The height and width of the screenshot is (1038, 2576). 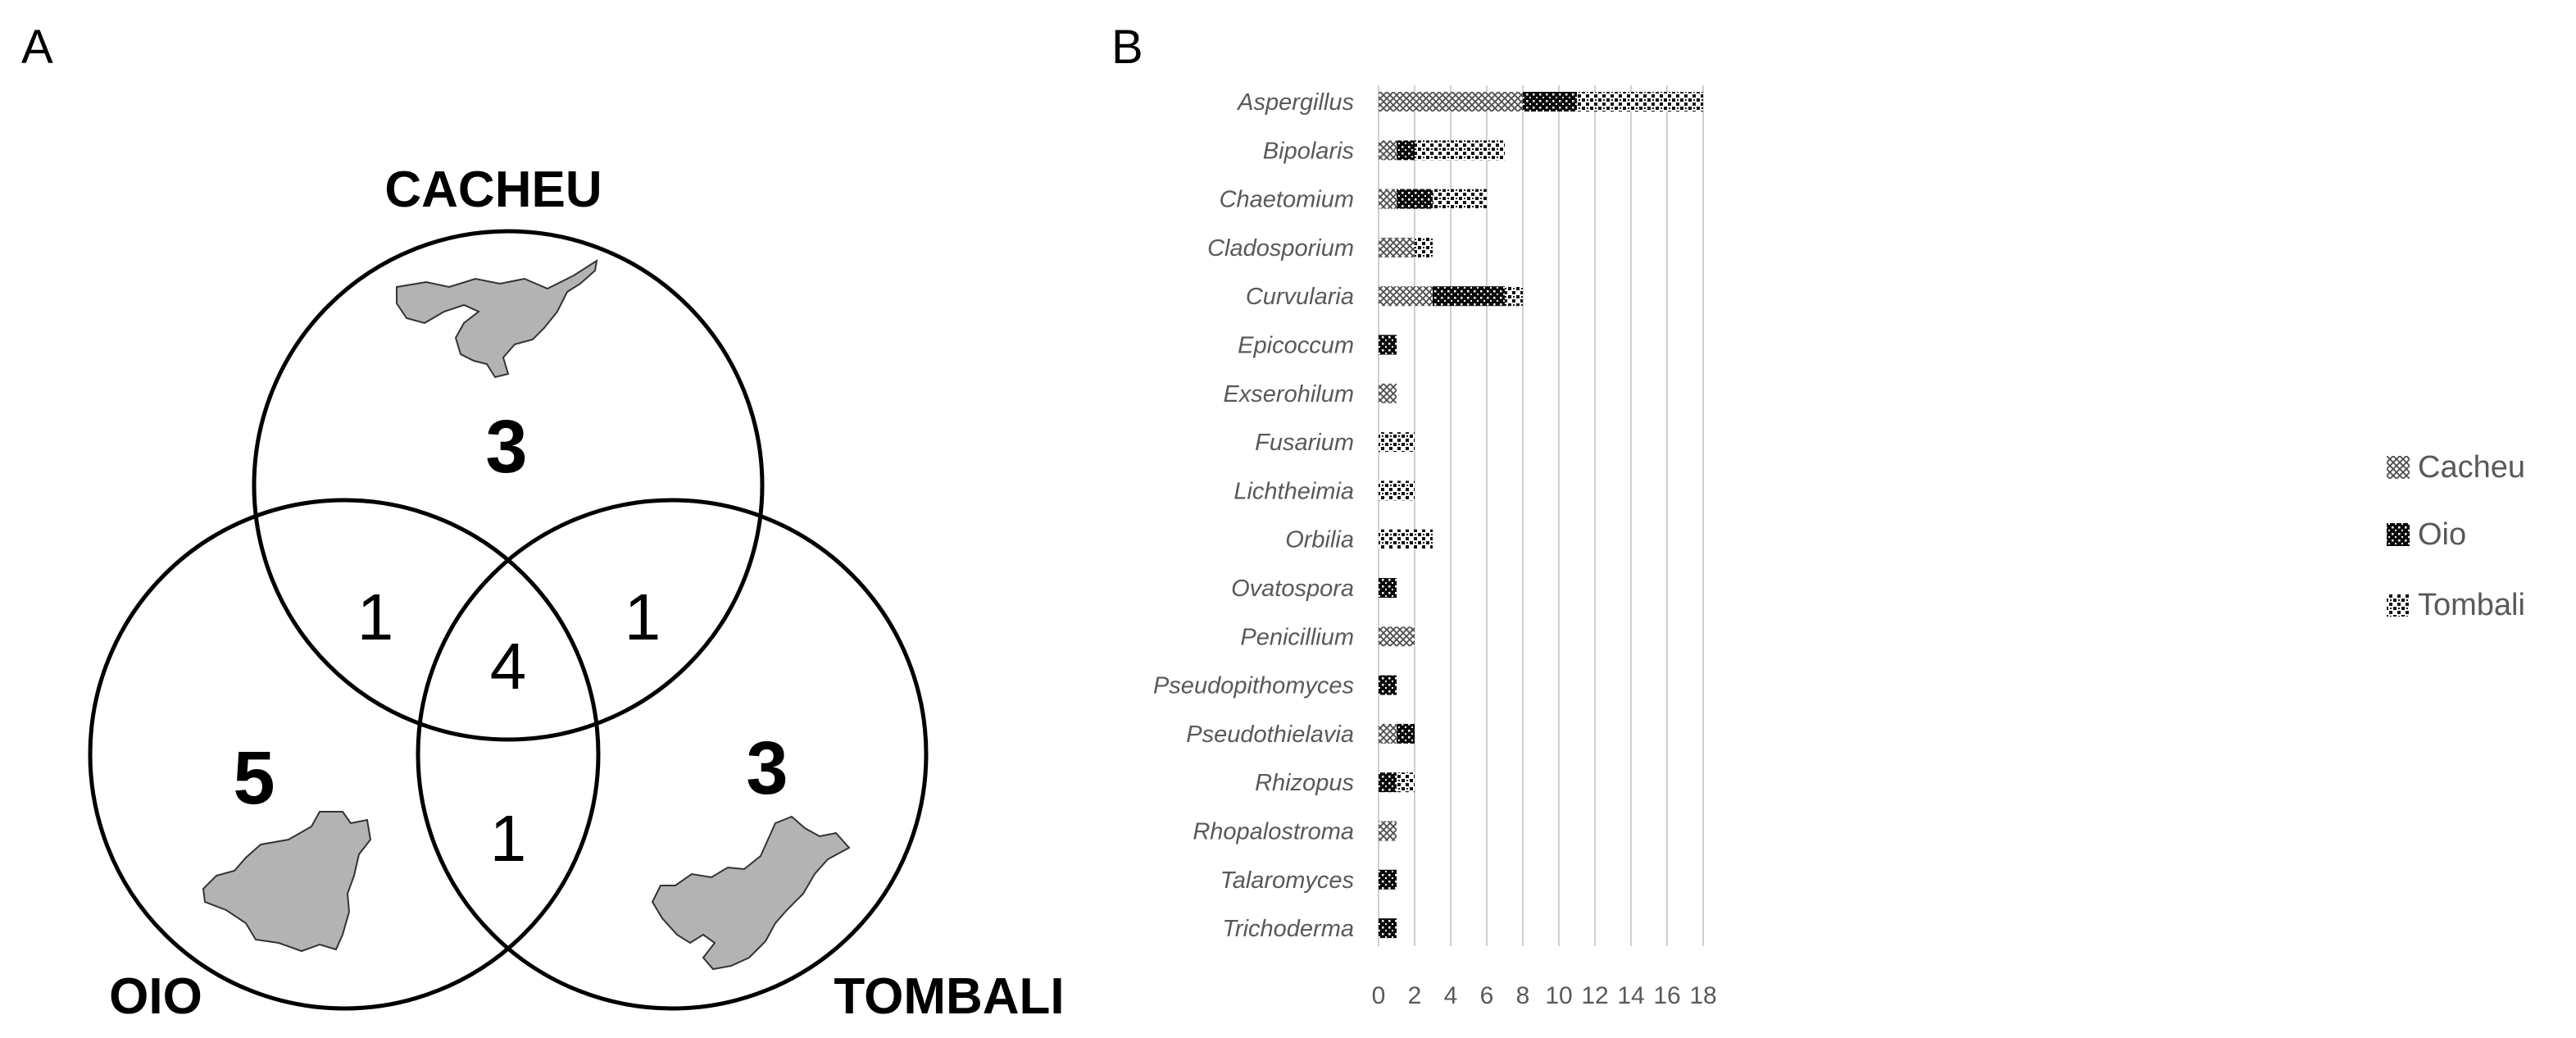 What do you see at coordinates (1127, 47) in the screenshot?
I see `panel-b-label: B` at bounding box center [1127, 47].